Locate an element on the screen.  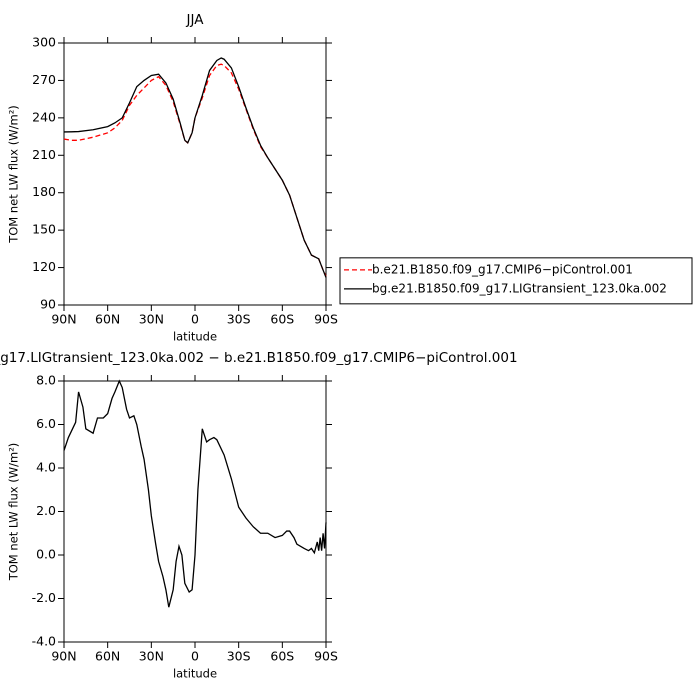
y-tick-label: 210 is located at coordinates (44, 154).